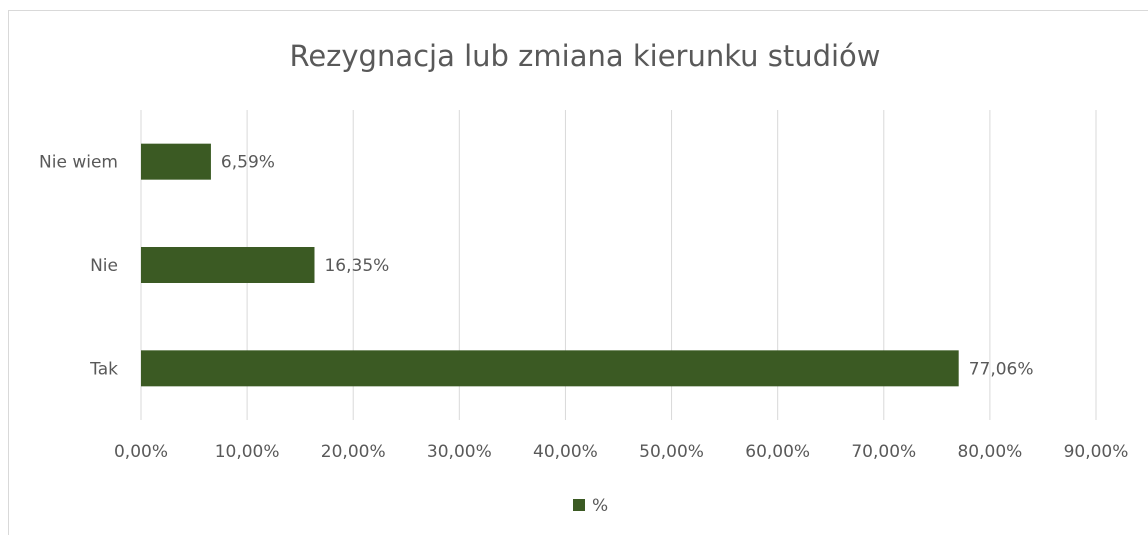 The width and height of the screenshot is (1148, 535). Describe the element at coordinates (356, 266) in the screenshot. I see `data-label: 16,35%` at that location.